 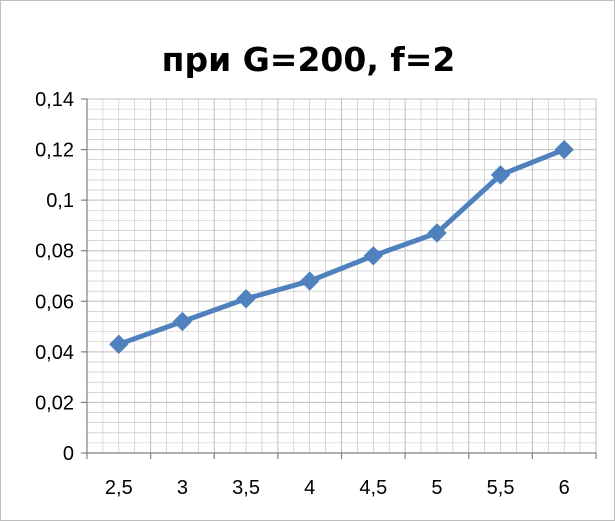 I want to click on x-tick-label: 3, so click(x=182, y=488).